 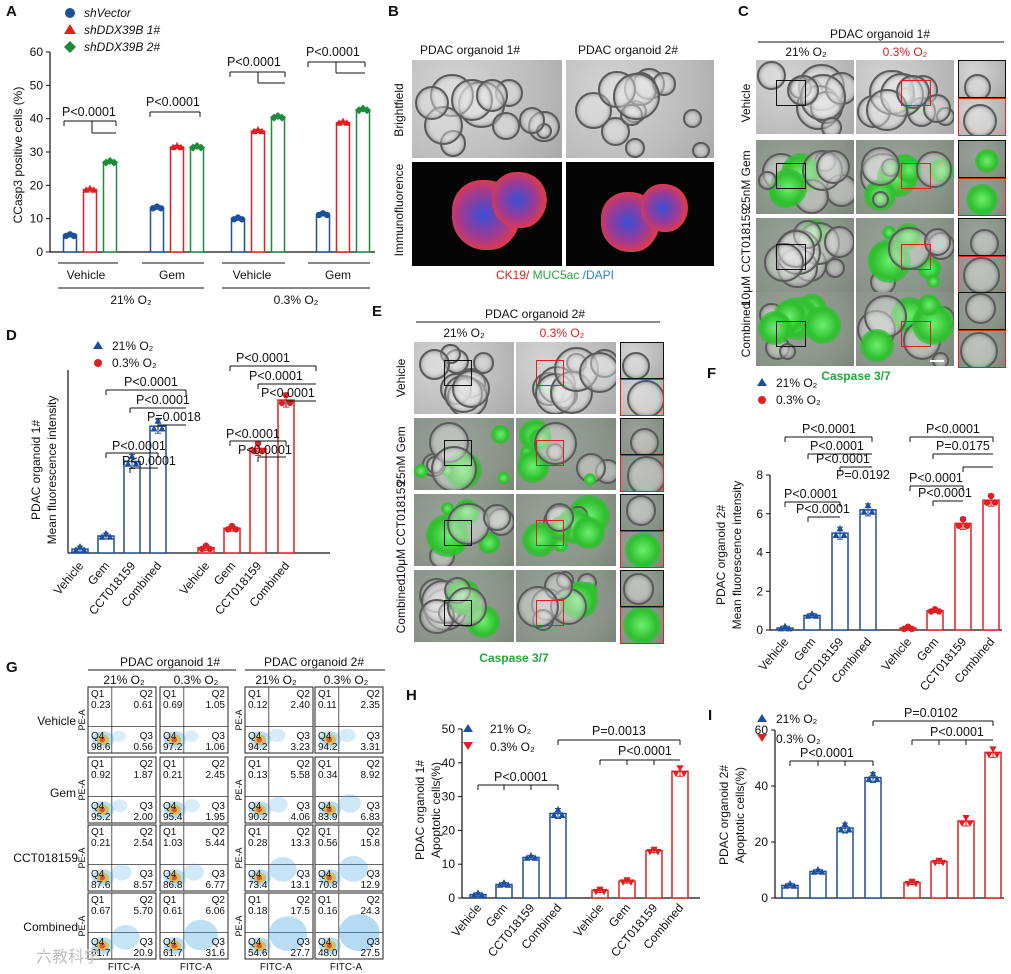 What do you see at coordinates (628, 50) in the screenshot?
I see `panel-b-col2: PDAC organoid 2#` at bounding box center [628, 50].